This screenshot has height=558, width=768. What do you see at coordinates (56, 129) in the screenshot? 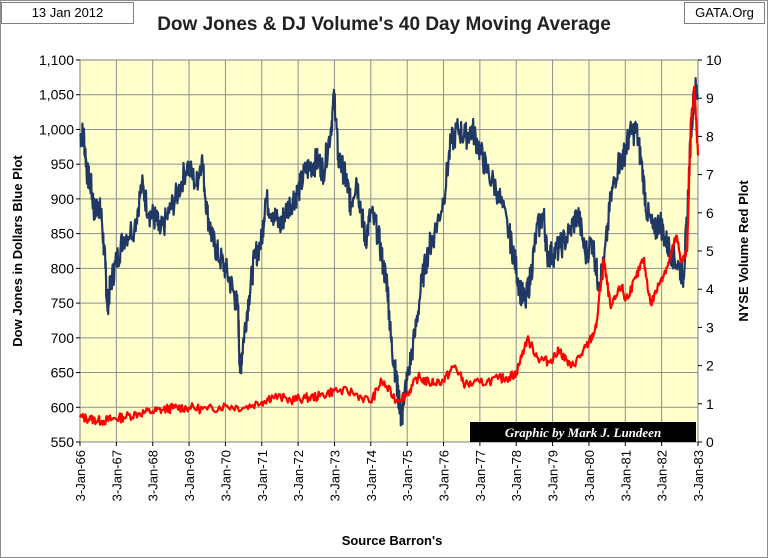
I see `y-tick-label: 1,000` at bounding box center [56, 129].